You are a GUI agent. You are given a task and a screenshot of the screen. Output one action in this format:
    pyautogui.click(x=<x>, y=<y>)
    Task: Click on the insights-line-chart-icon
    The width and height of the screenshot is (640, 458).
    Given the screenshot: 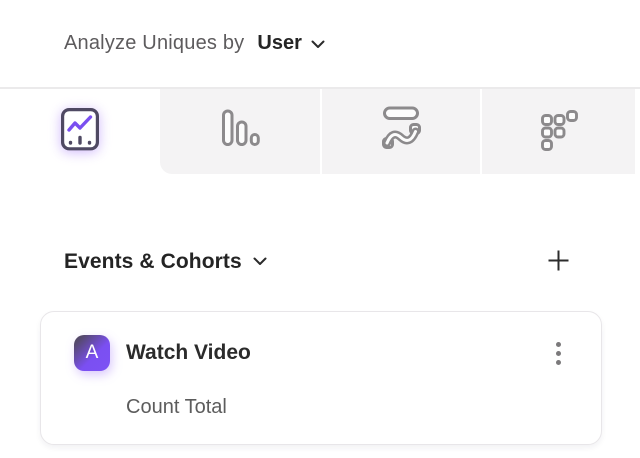 What is the action you would take?
    pyautogui.click(x=80, y=132)
    